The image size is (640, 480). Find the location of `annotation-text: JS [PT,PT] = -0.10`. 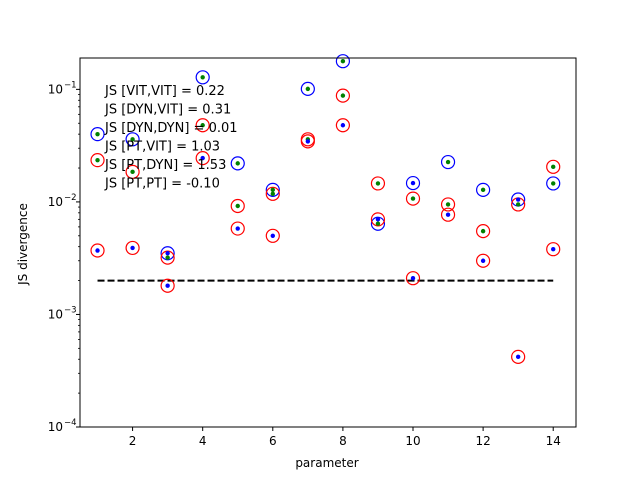

annotation-text: JS [PT,PT] = -0.10 is located at coordinates (162, 184).